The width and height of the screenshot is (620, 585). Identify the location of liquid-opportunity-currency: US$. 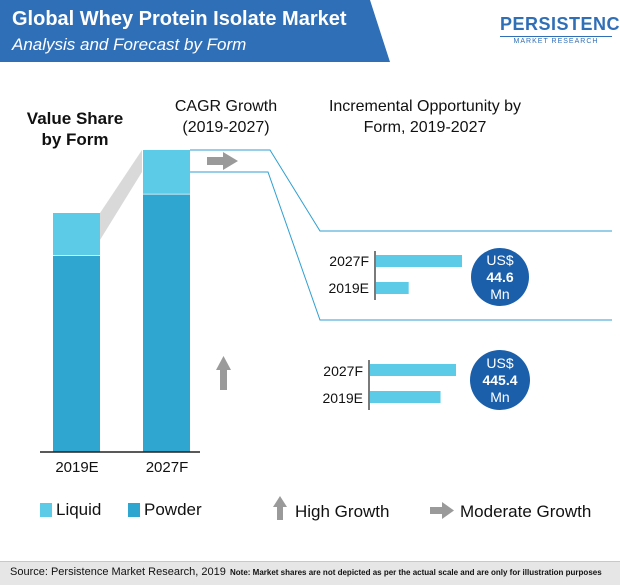
(500, 259).